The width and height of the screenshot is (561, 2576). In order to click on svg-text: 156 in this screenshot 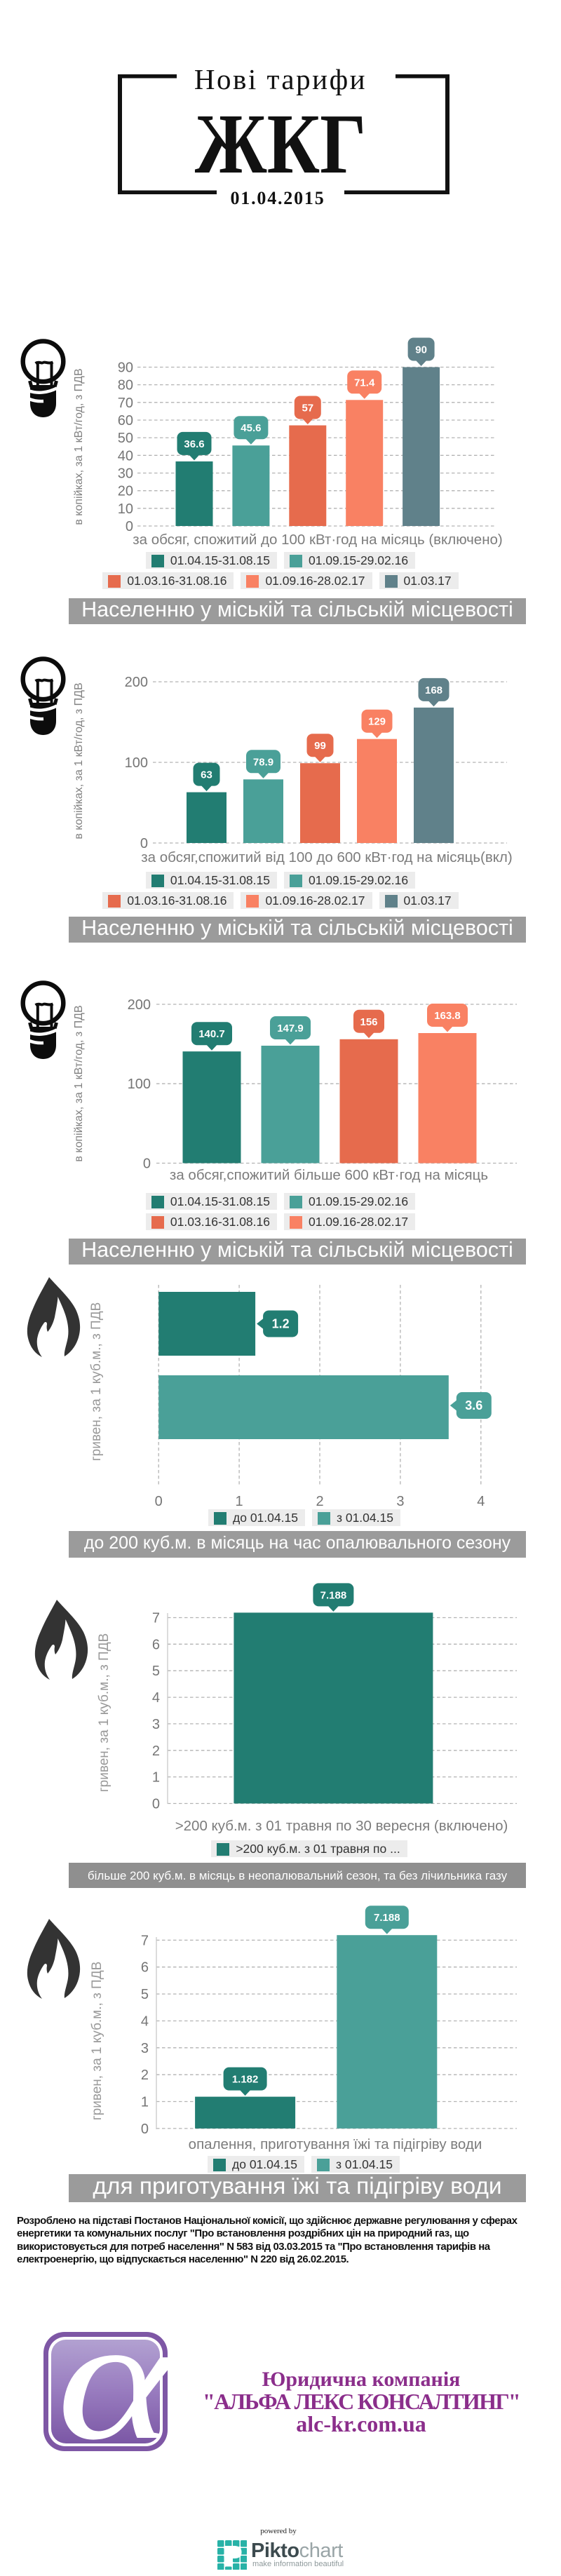, I will do `click(368, 1022)`.